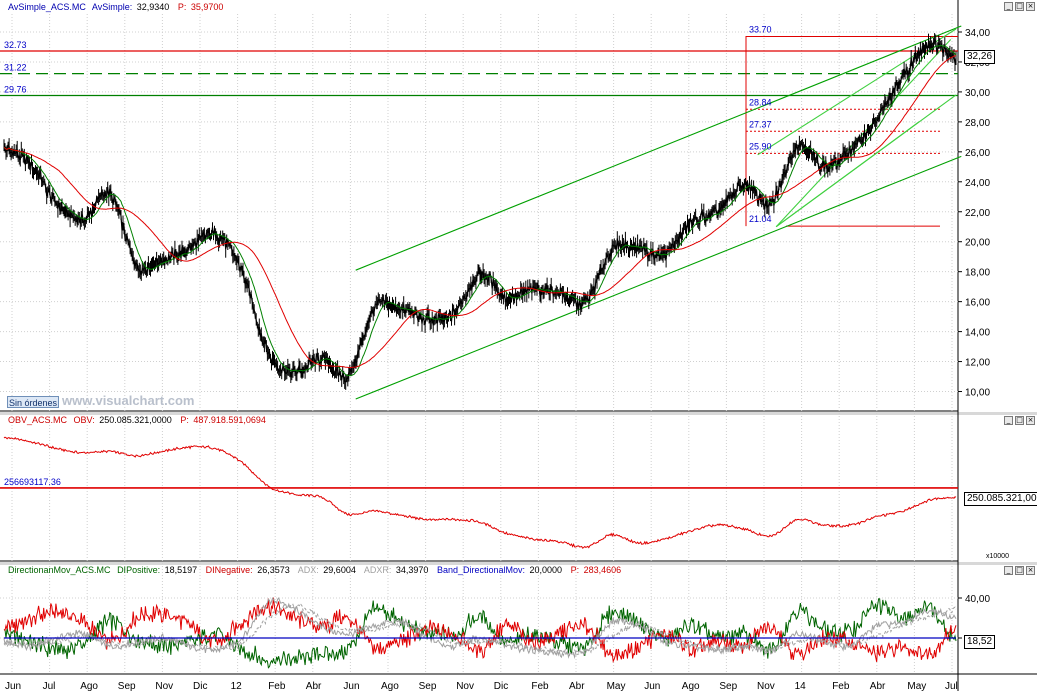 The height and width of the screenshot is (691, 1037). I want to click on obv-indicator-label: OBV:, so click(84, 420).